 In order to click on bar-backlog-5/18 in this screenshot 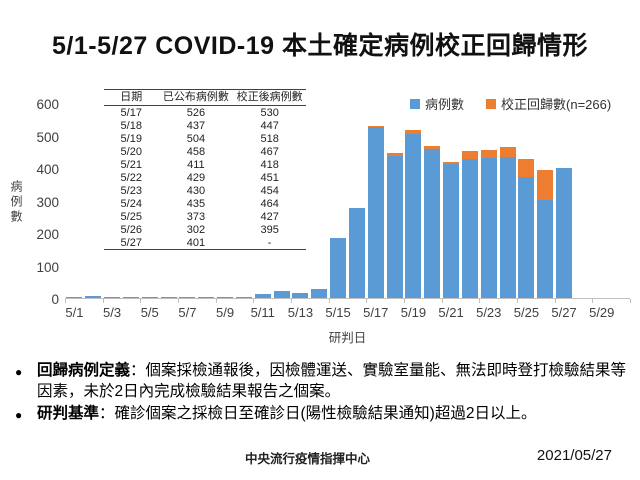, I will do `click(394, 154)`.